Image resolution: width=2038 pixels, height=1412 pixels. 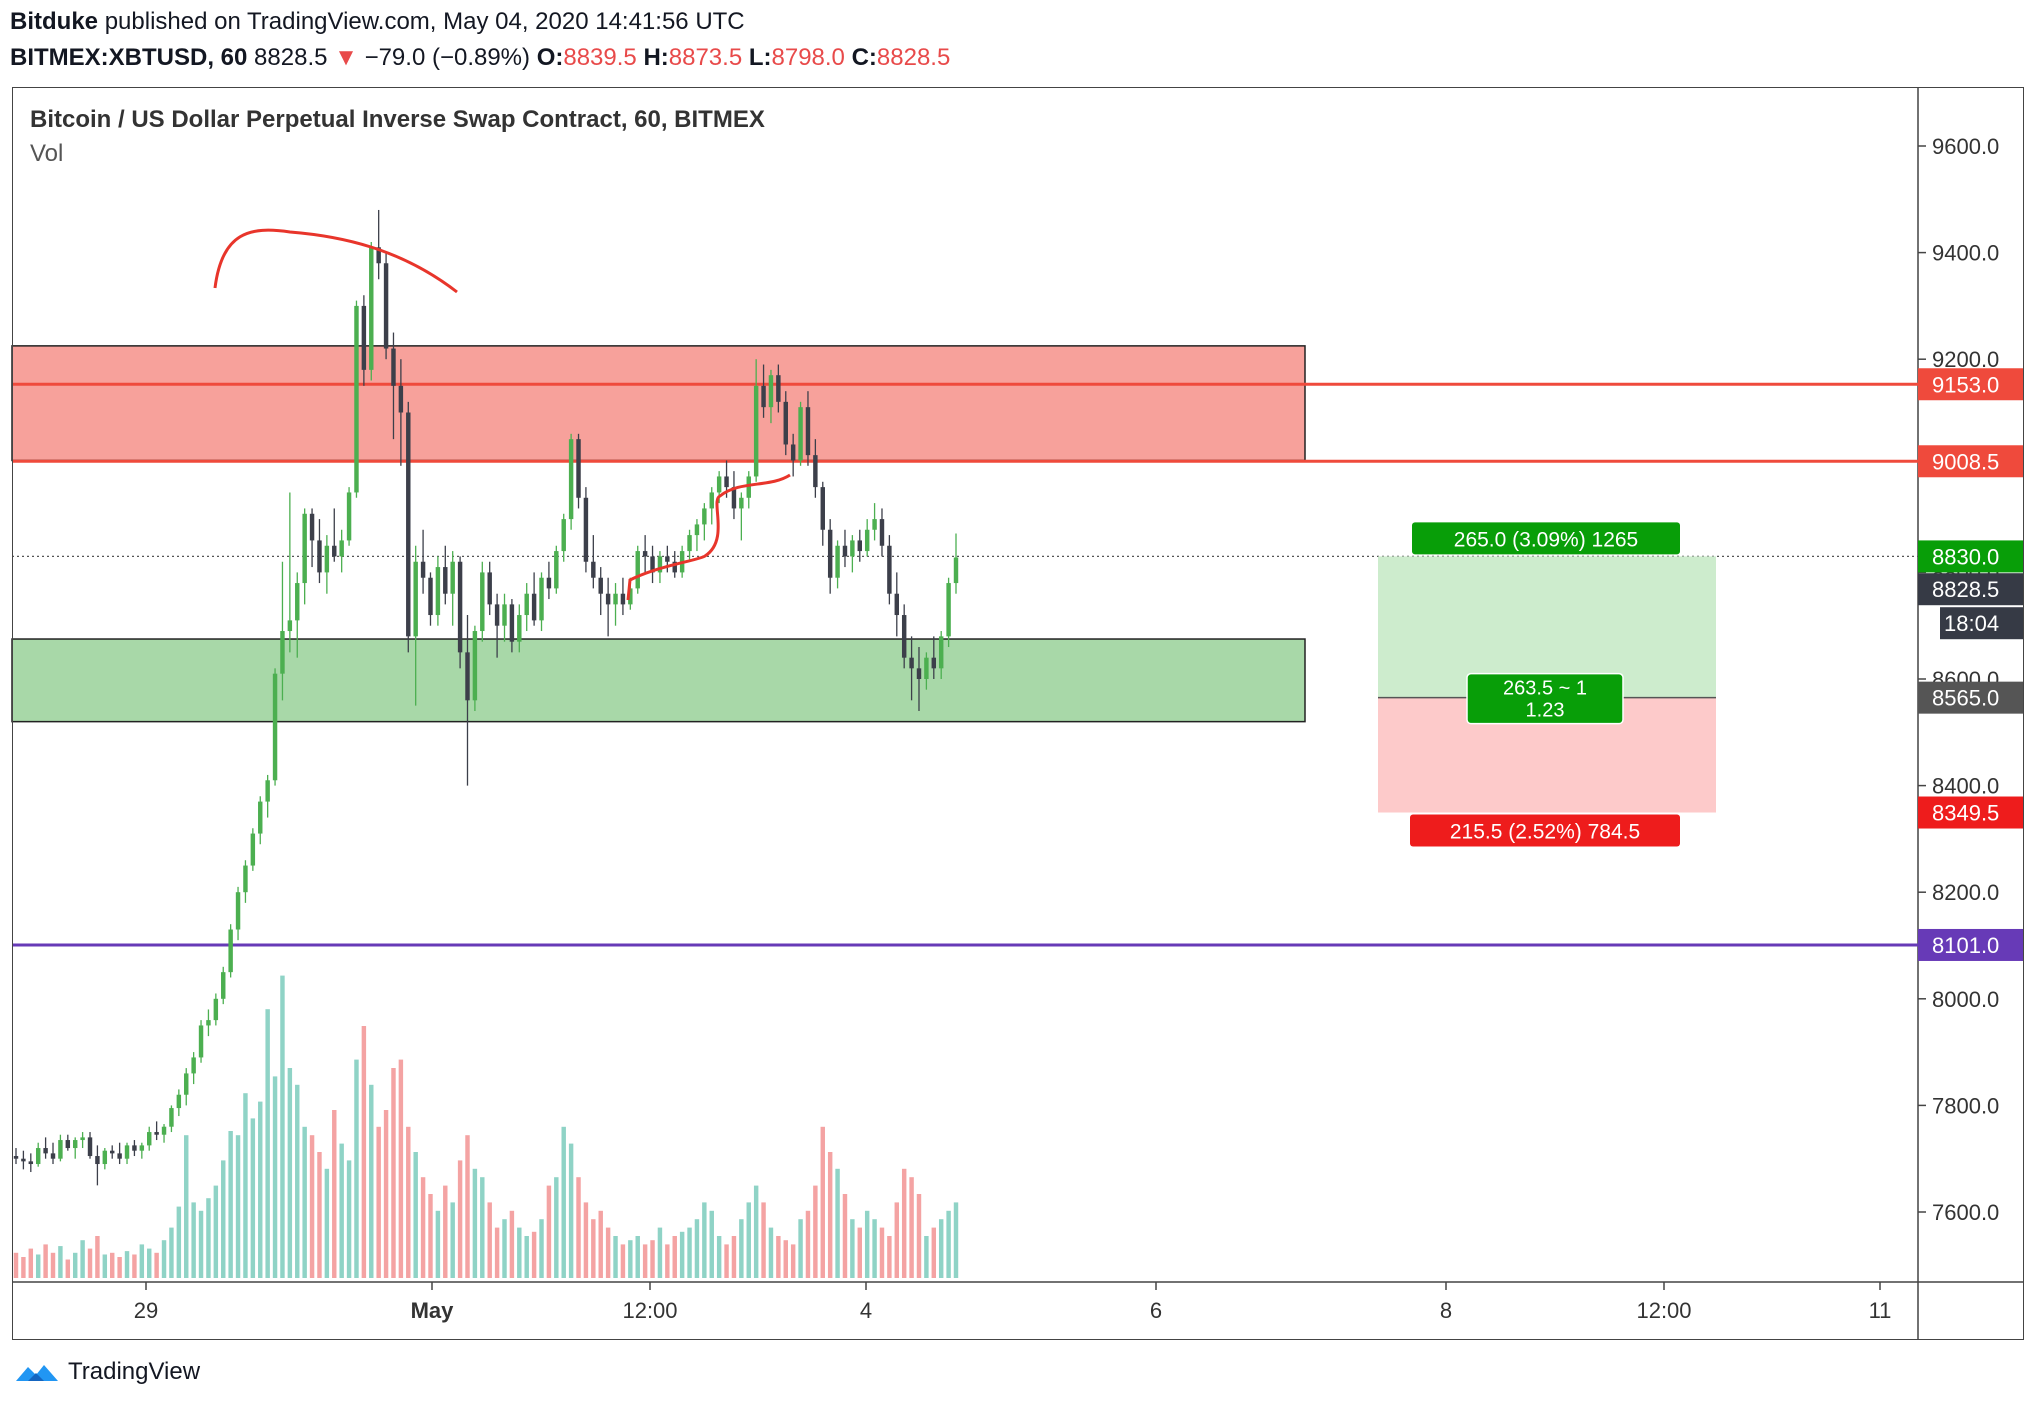 I want to click on price-badge-label: 8565.0, so click(x=1965, y=698).